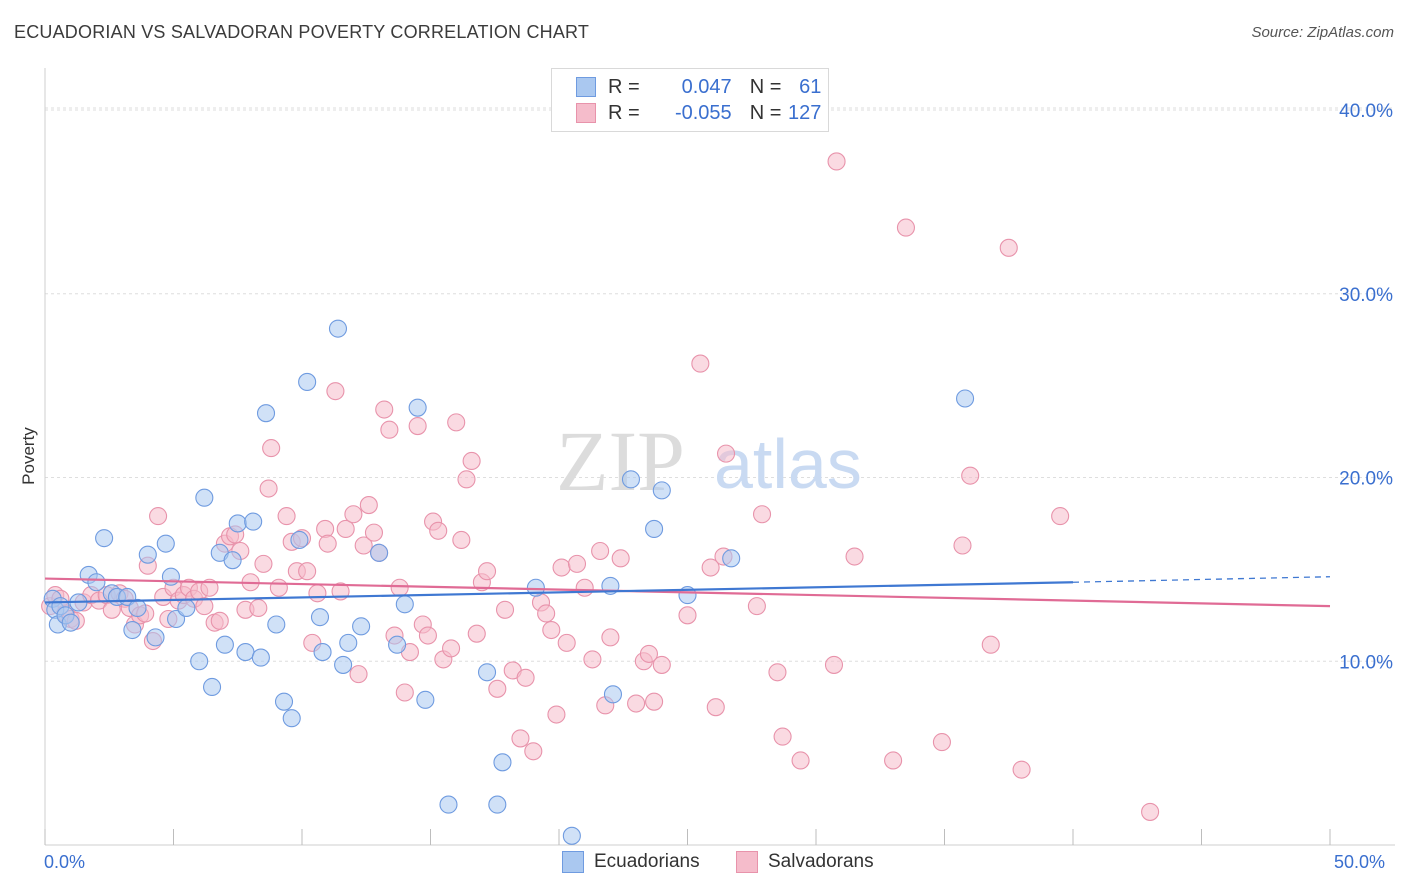 The height and width of the screenshot is (892, 1406). What do you see at coordinates (805, 112) in the screenshot?
I see `legend-n-value: 127` at bounding box center [805, 112].